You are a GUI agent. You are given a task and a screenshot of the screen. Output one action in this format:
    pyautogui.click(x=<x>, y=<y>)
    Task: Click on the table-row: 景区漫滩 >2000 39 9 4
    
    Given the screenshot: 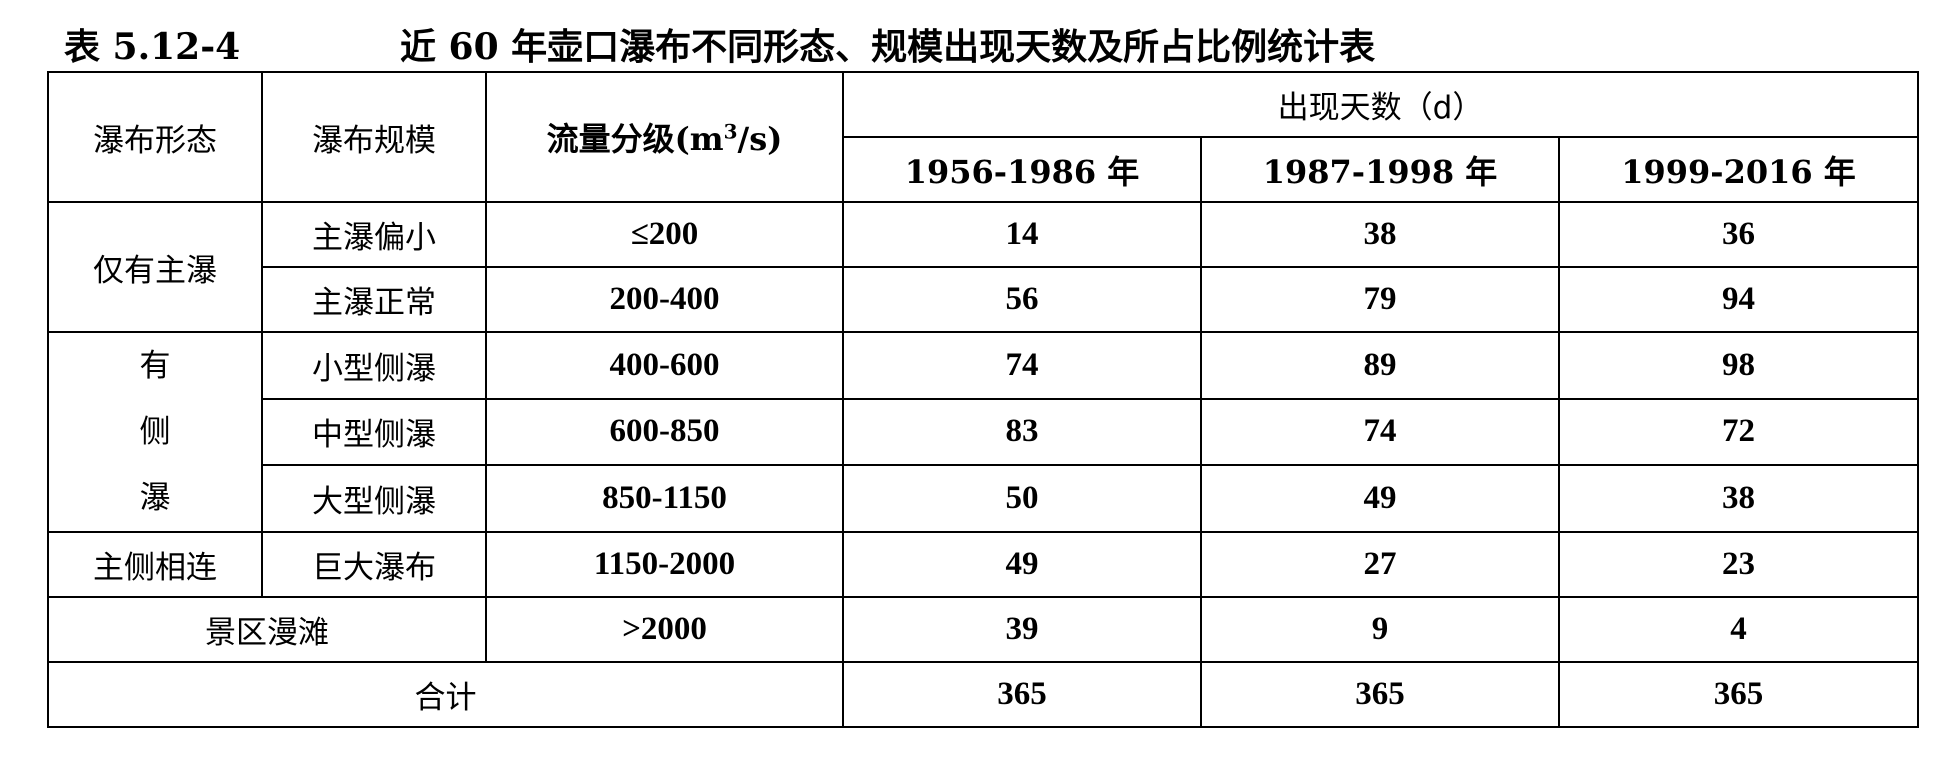 What is the action you would take?
    pyautogui.click(x=983, y=629)
    